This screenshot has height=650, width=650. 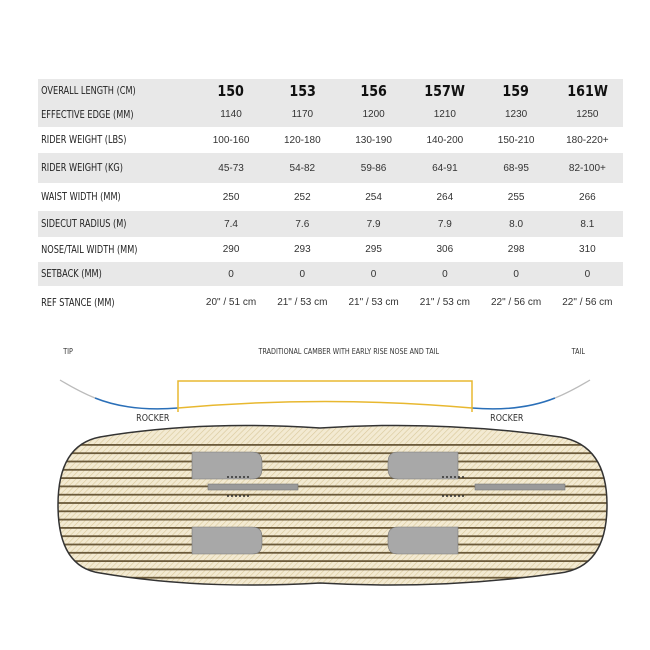 I want to click on row-value: 150-210, so click(x=516, y=140).